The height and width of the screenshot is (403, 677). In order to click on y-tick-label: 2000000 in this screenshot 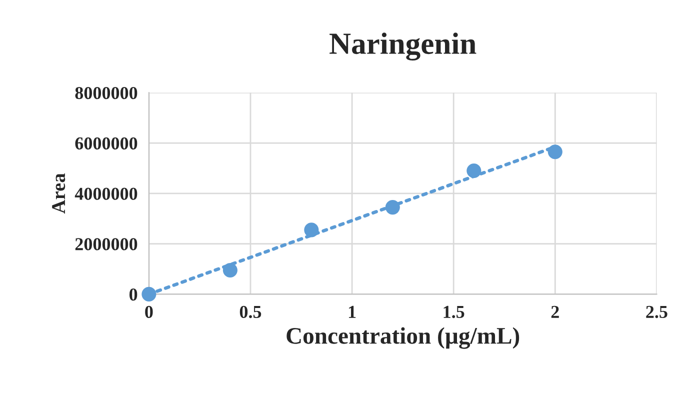, I will do `click(106, 244)`.